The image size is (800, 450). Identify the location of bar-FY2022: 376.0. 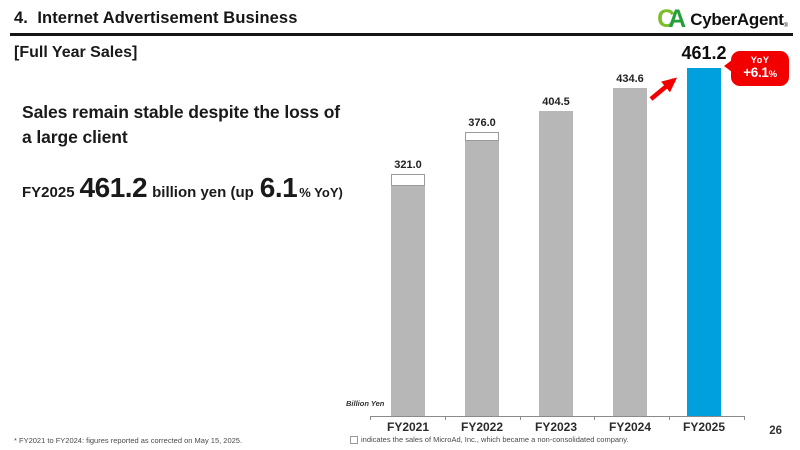
(482, 266).